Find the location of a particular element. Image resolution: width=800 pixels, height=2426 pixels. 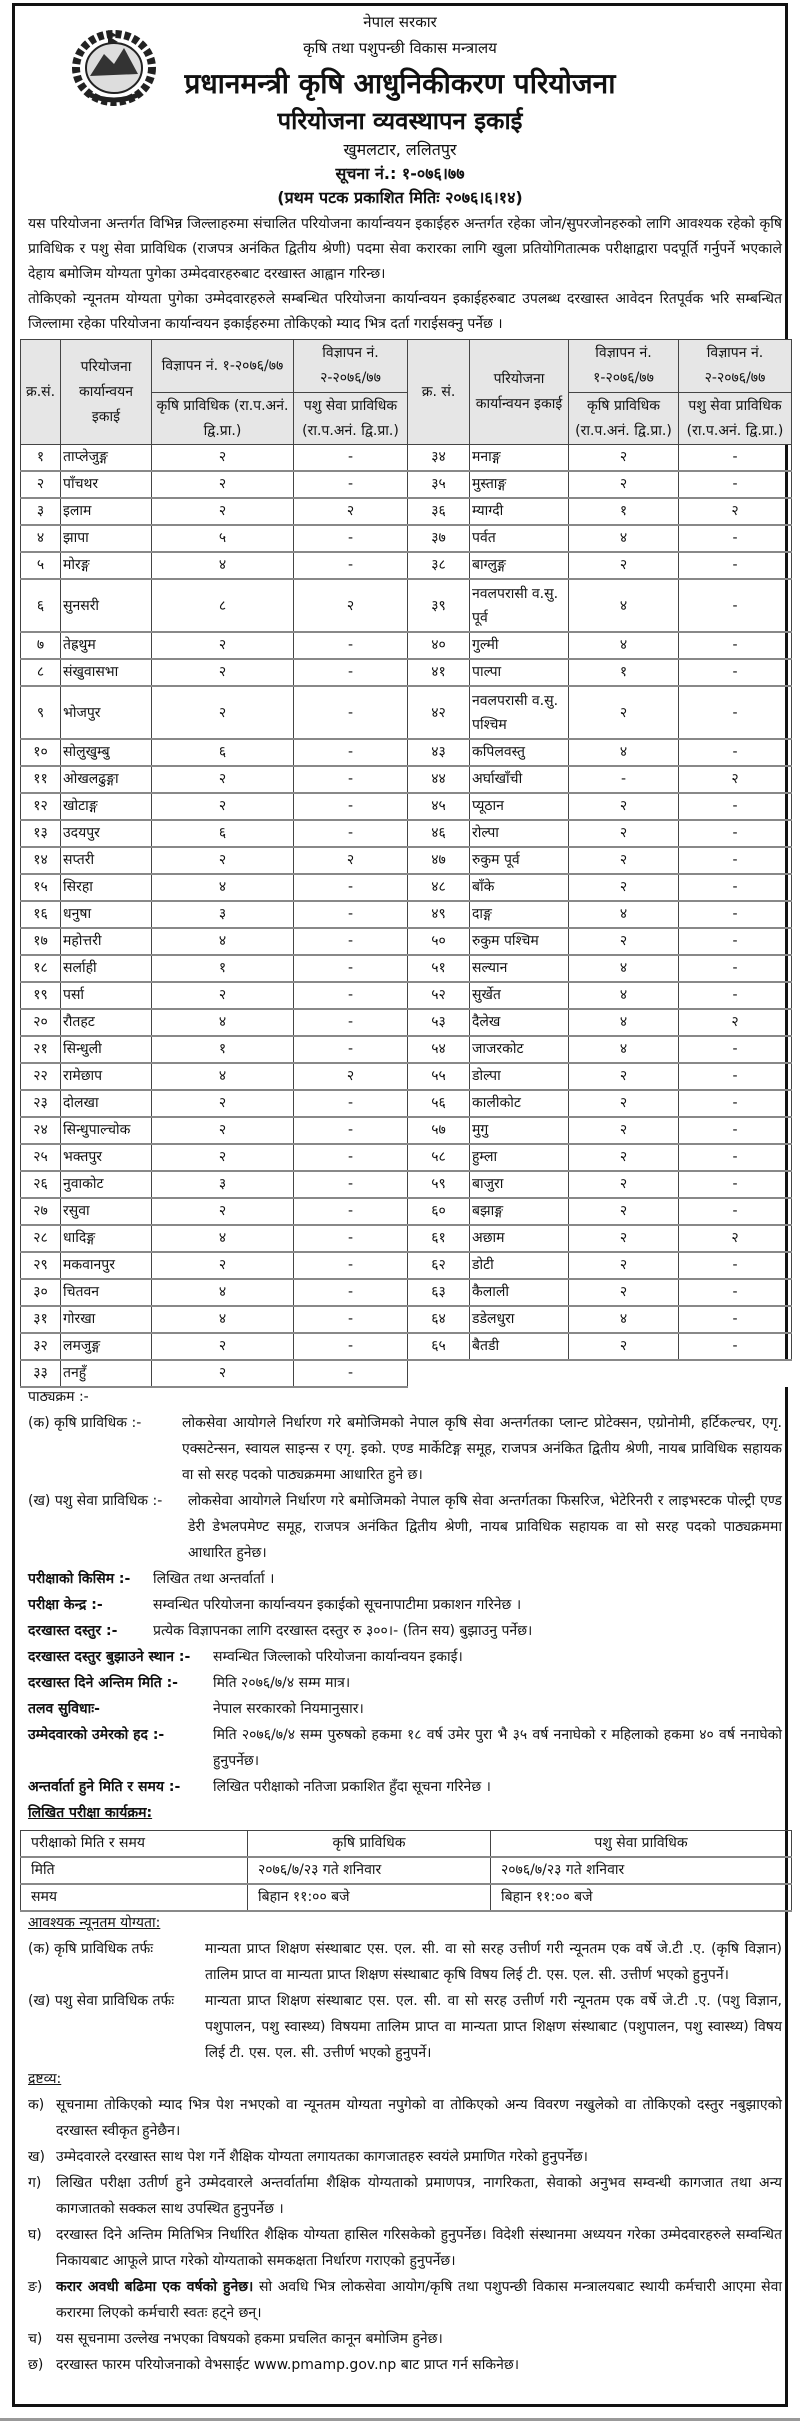

table-row: १० सोलुखुम्बु ६-४३ कपिलवस्तु ४- is located at coordinates (406, 752).